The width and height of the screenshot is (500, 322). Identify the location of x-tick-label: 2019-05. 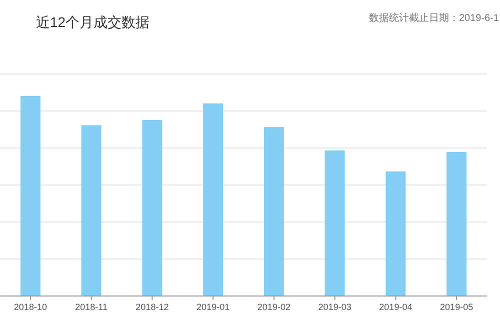
(457, 307).